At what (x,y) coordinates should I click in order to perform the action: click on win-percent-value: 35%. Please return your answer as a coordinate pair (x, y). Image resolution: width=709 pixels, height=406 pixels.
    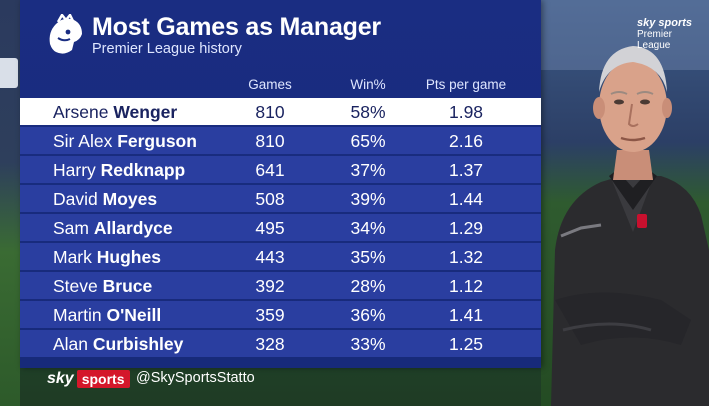
    Looking at the image, I should click on (368, 257).